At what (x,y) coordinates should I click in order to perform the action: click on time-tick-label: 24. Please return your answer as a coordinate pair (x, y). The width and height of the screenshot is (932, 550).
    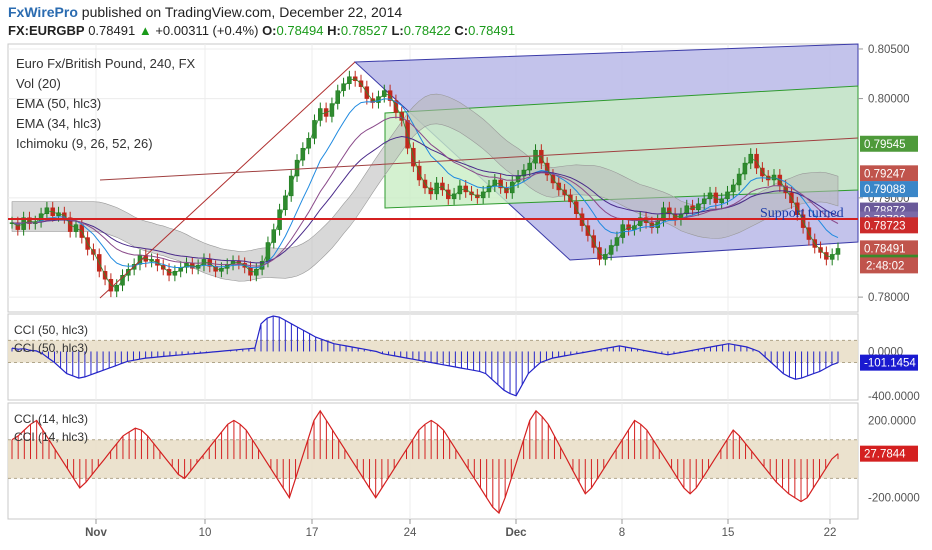
    Looking at the image, I should click on (410, 533).